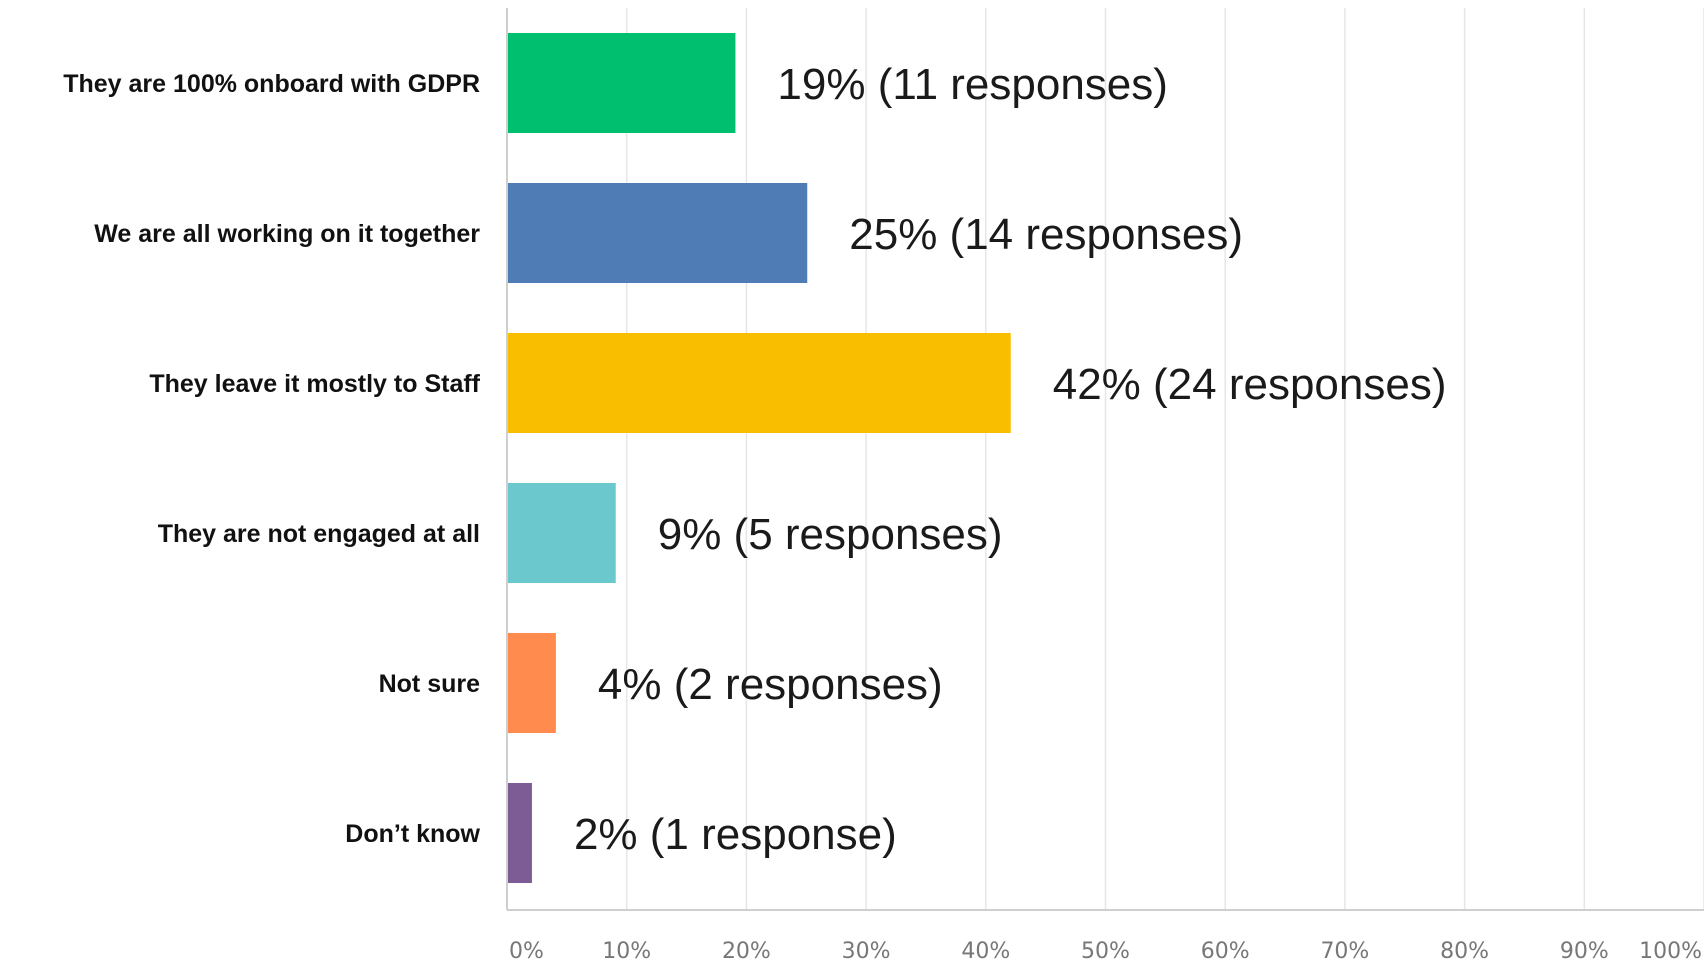 The height and width of the screenshot is (967, 1704). What do you see at coordinates (430, 684) in the screenshot?
I see `category-label: Not sure` at bounding box center [430, 684].